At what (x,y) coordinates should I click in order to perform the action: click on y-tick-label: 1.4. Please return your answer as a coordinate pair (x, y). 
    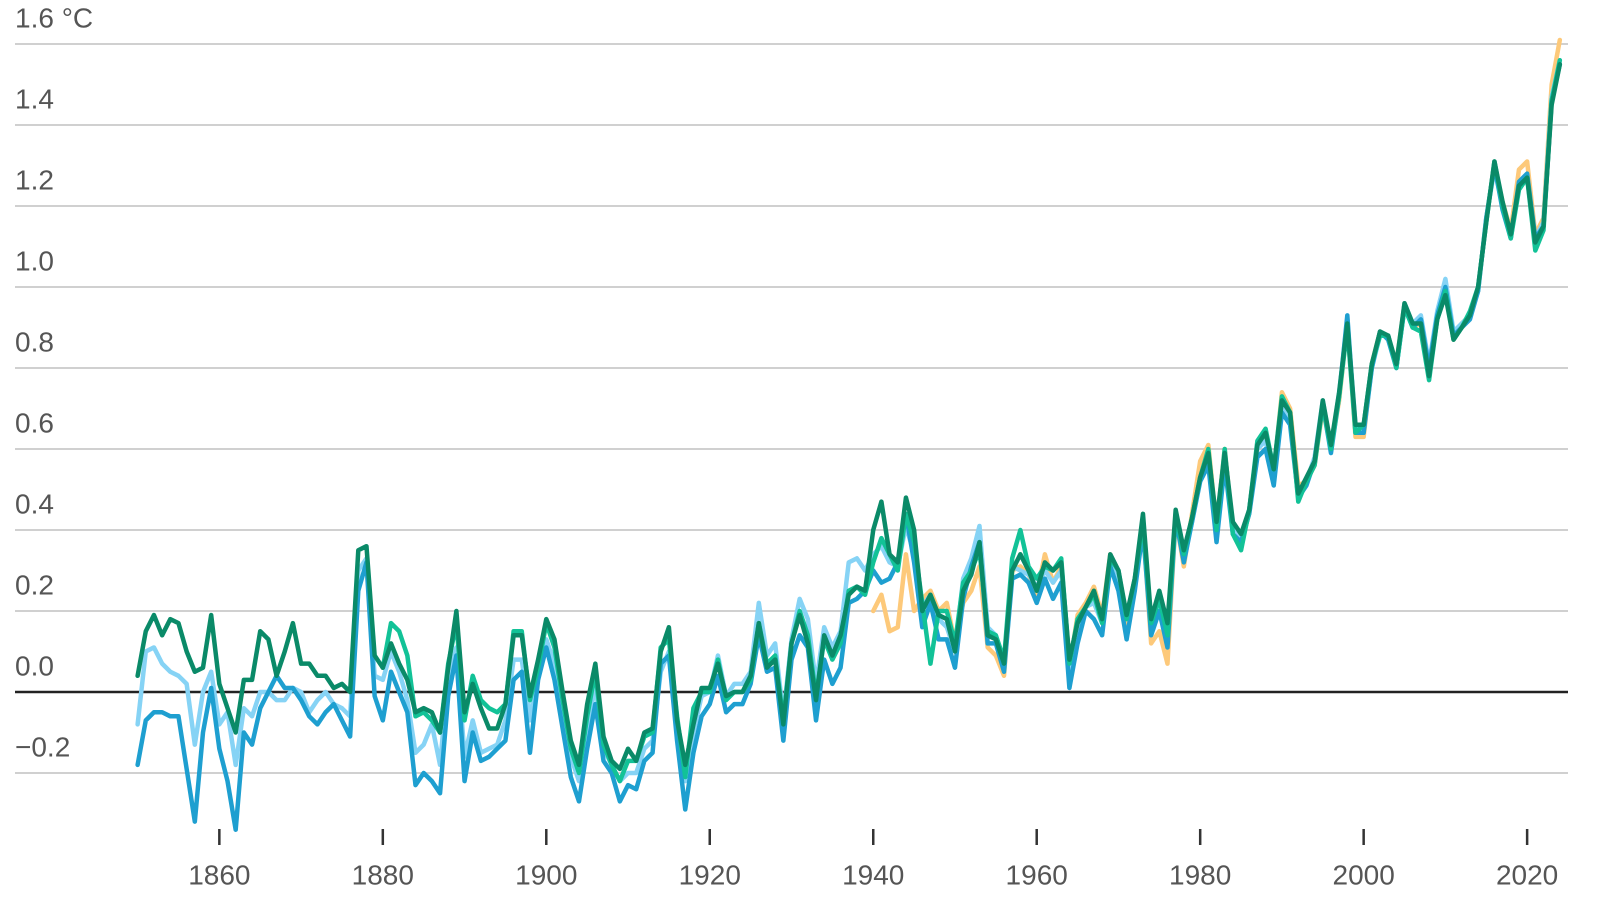
    Looking at the image, I should click on (34, 98).